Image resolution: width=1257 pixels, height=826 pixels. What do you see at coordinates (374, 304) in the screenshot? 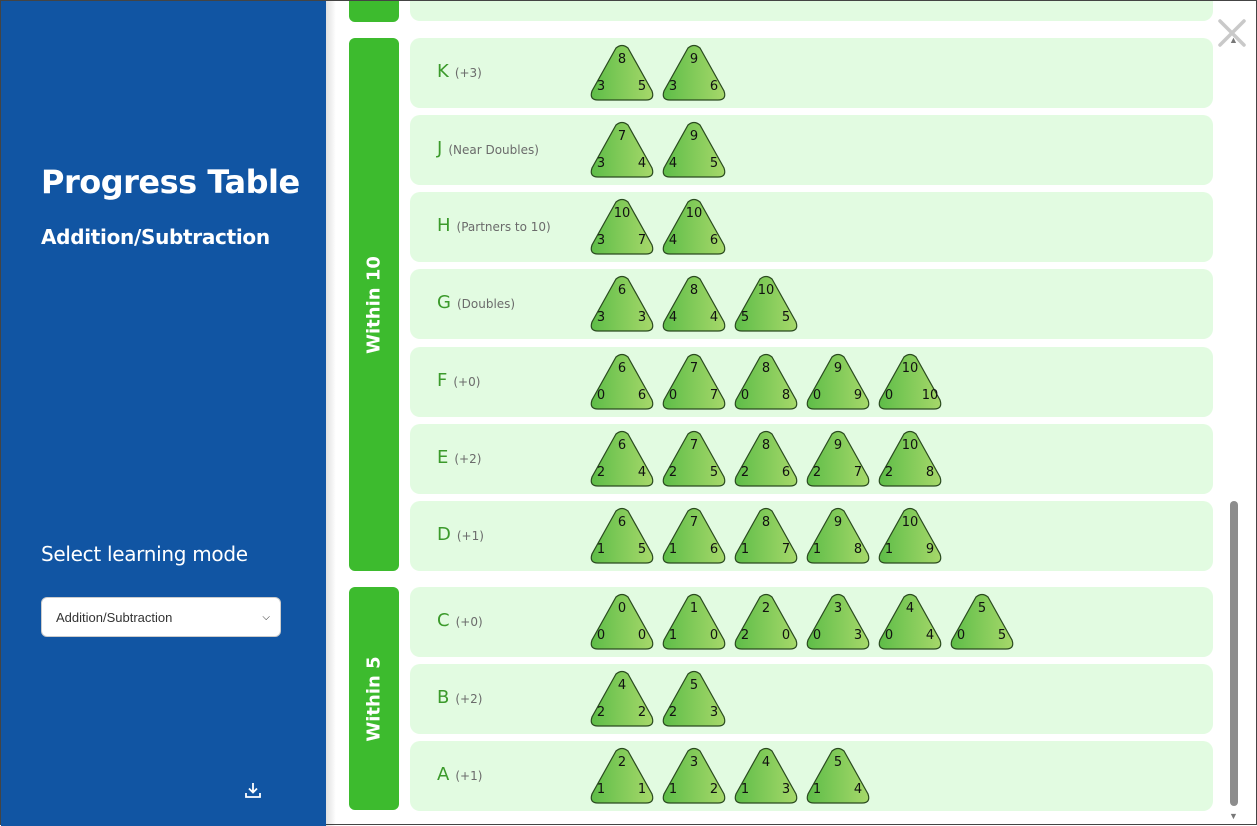
I see `group-label: Within 10` at bounding box center [374, 304].